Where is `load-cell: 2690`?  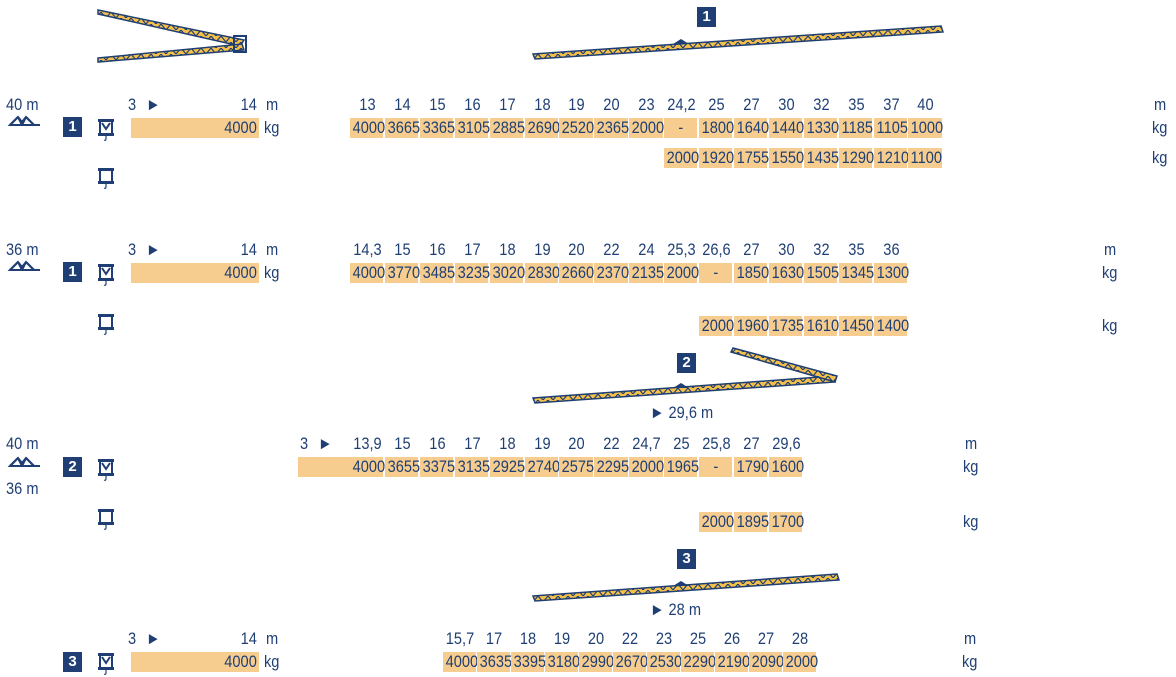
load-cell: 2690 is located at coordinates (542, 128).